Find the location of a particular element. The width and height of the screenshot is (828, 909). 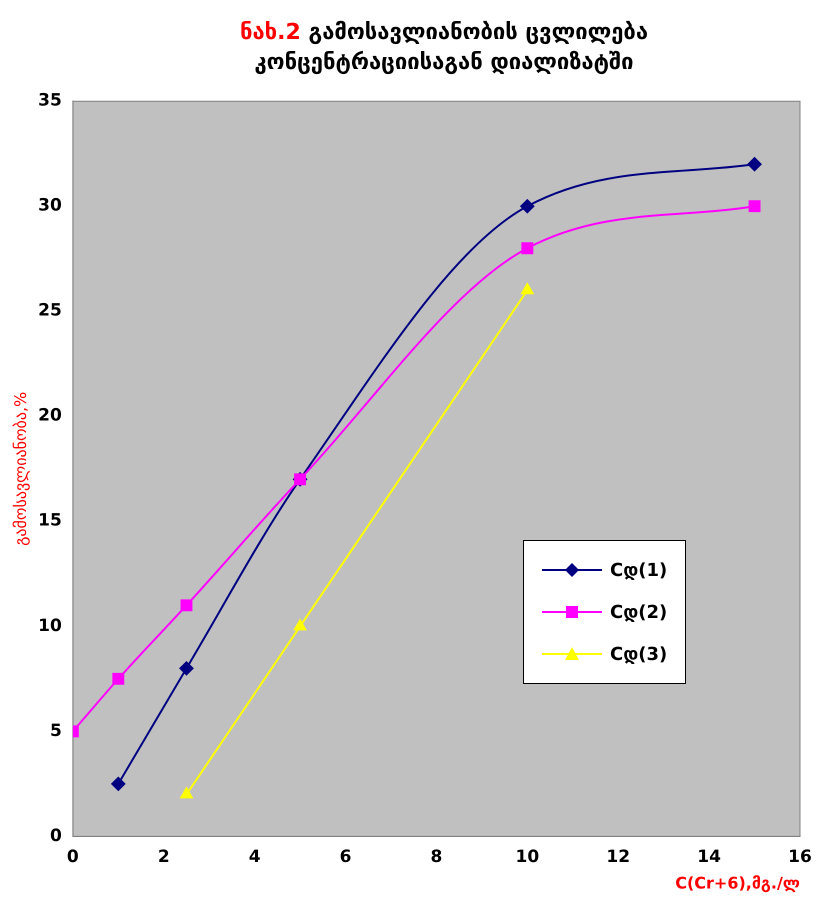

y-tick-label: 20 is located at coordinates (50, 416).